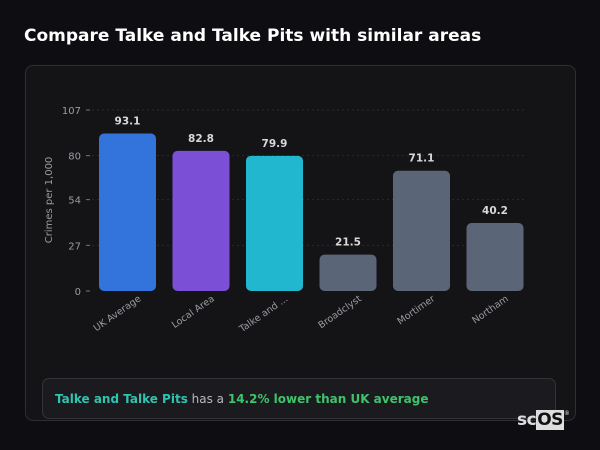 This screenshot has width=600, height=450. I want to click on scos-logo: scOS®, so click(543, 420).